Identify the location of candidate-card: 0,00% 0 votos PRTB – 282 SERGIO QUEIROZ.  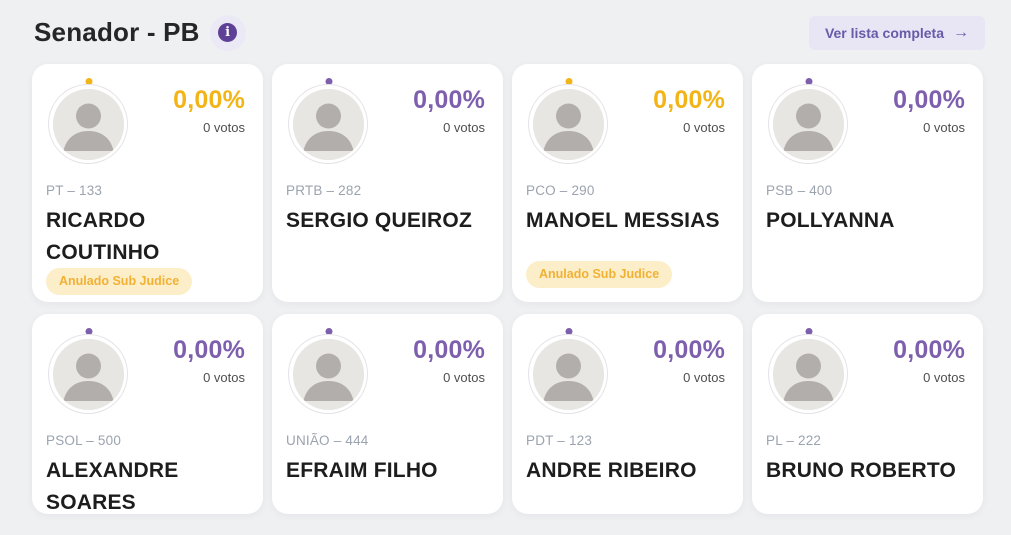
(387, 183).